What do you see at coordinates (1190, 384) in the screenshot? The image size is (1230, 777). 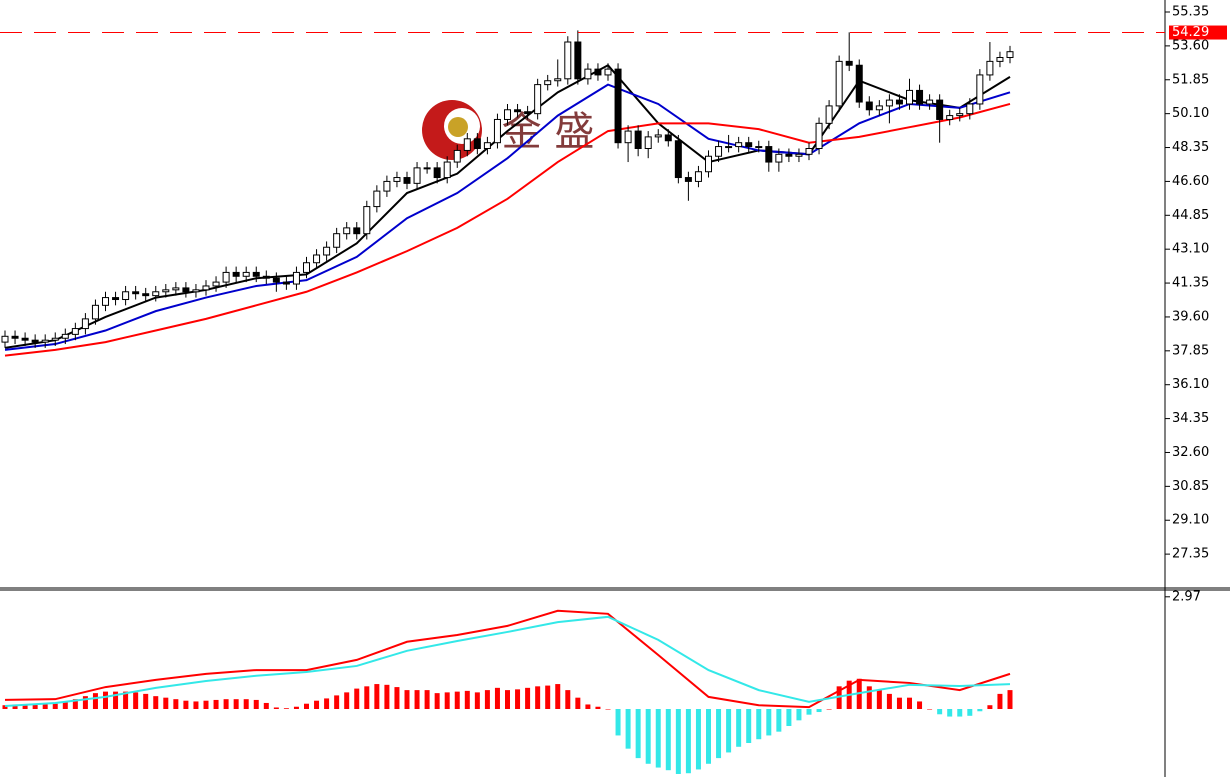 I see `y-tick-label: 36.10` at bounding box center [1190, 384].